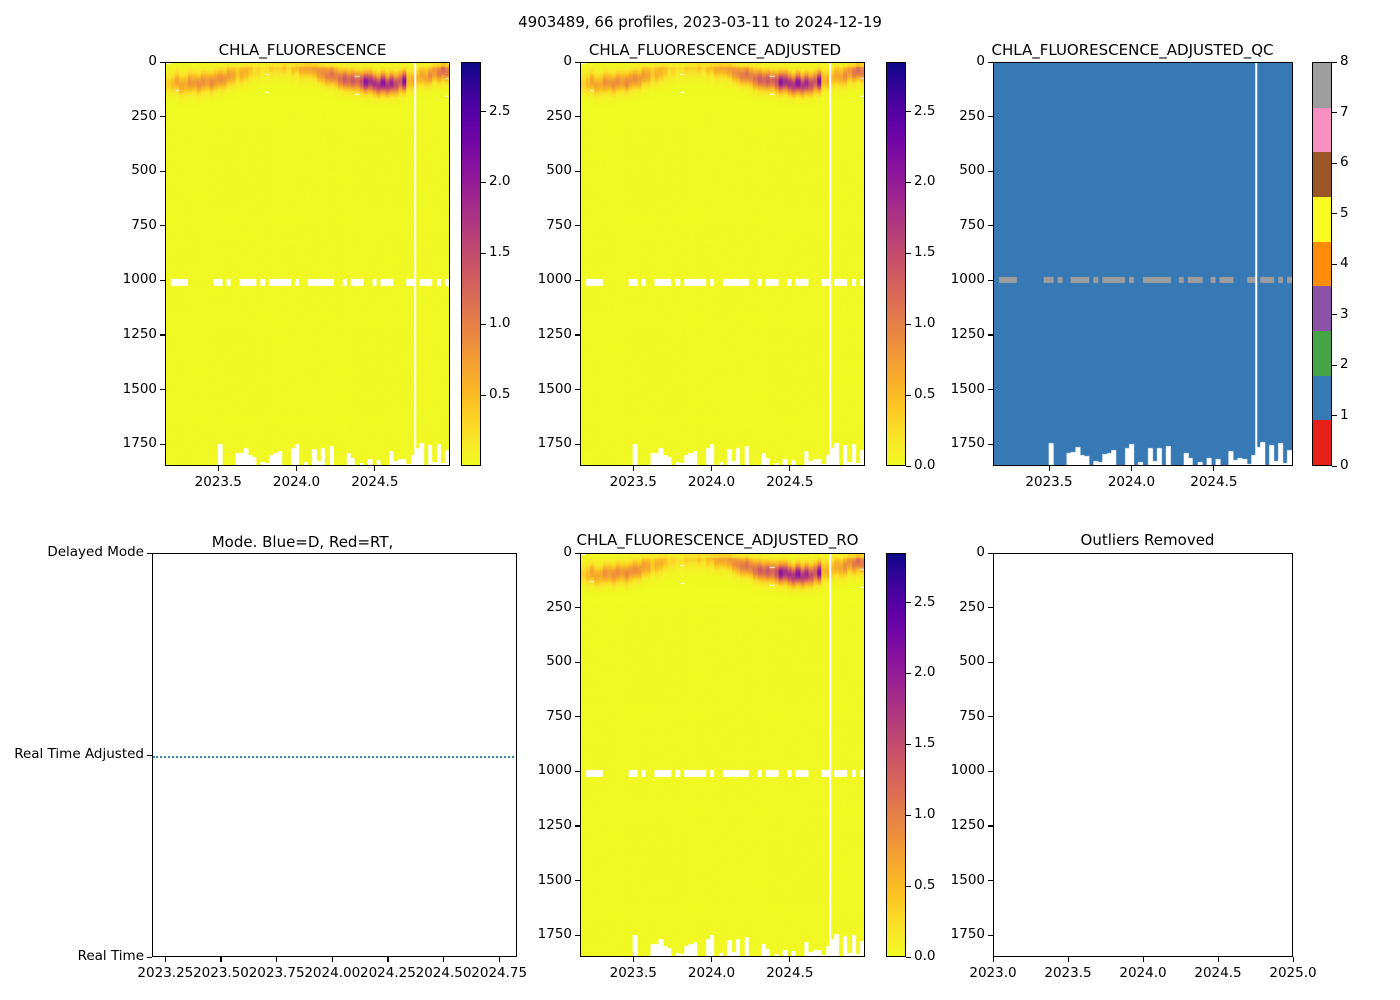 The image size is (1400, 1000). Describe the element at coordinates (967, 770) in the screenshot. I see `y-label-p5-1000: 1000` at that location.